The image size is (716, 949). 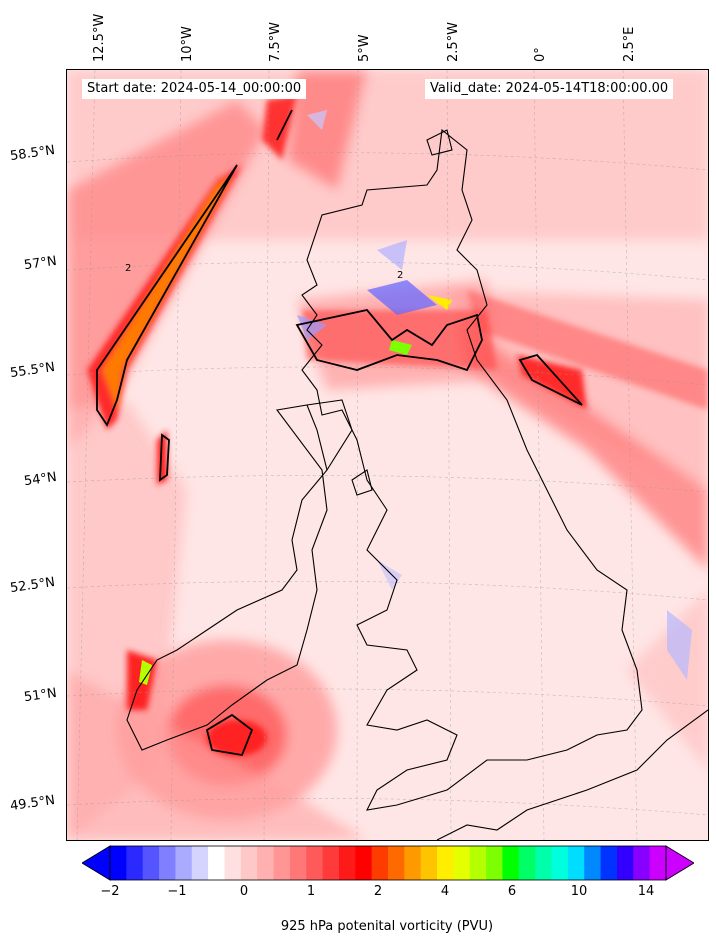 What do you see at coordinates (579, 891) in the screenshot?
I see `colorbar-tick: 10` at bounding box center [579, 891].